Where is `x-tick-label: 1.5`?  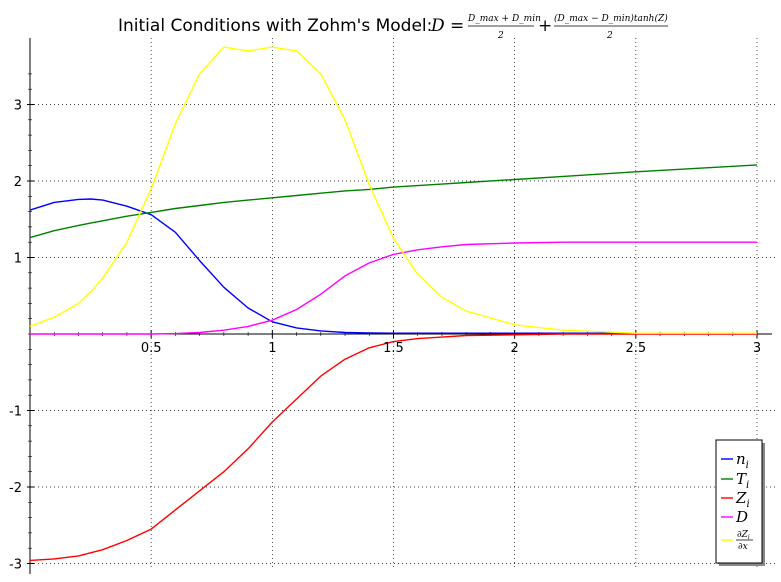 x-tick-label: 1.5 is located at coordinates (393, 348).